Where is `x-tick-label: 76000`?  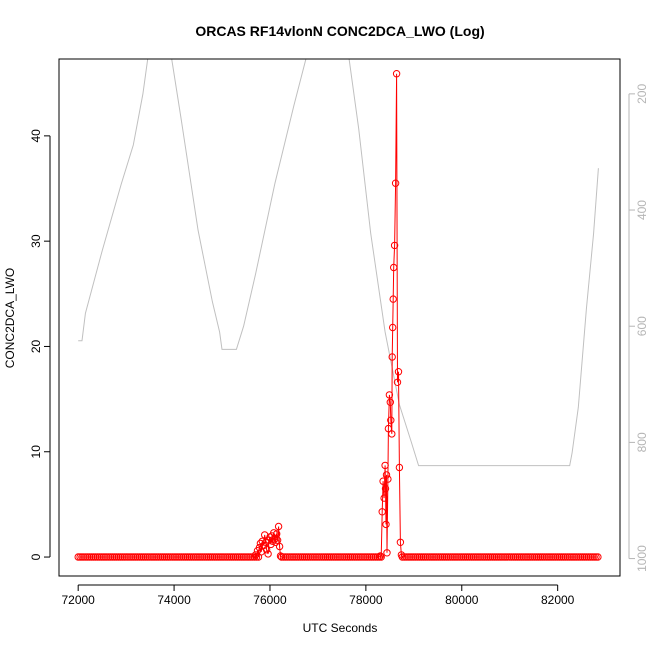 x-tick-label: 76000 is located at coordinates (270, 600).